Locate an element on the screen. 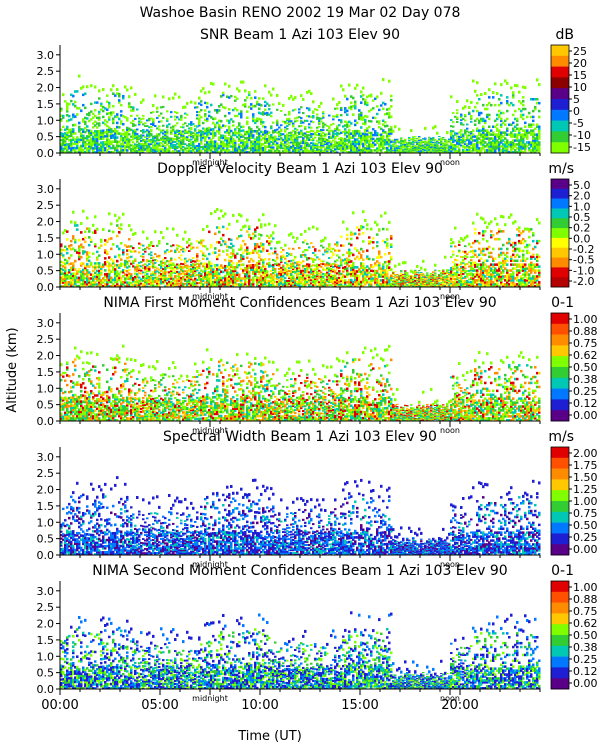 This screenshot has width=600, height=750. colorbar: 2.001.751.501.251.000.750.500.250.00 is located at coordinates (574, 501).